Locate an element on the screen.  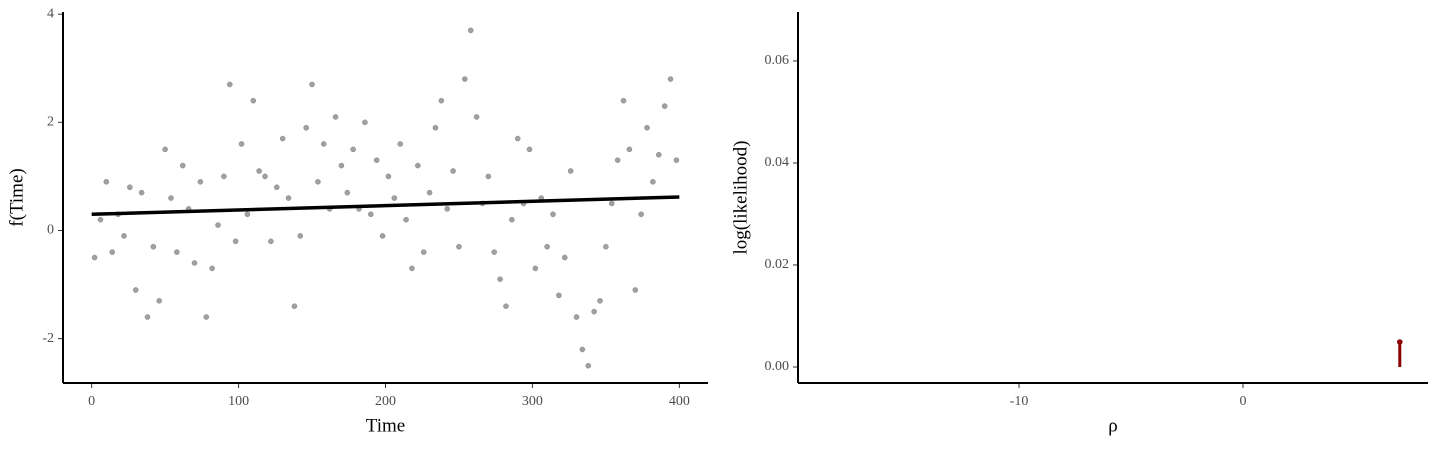
y-tick-label: 4 is located at coordinates (50, 13).